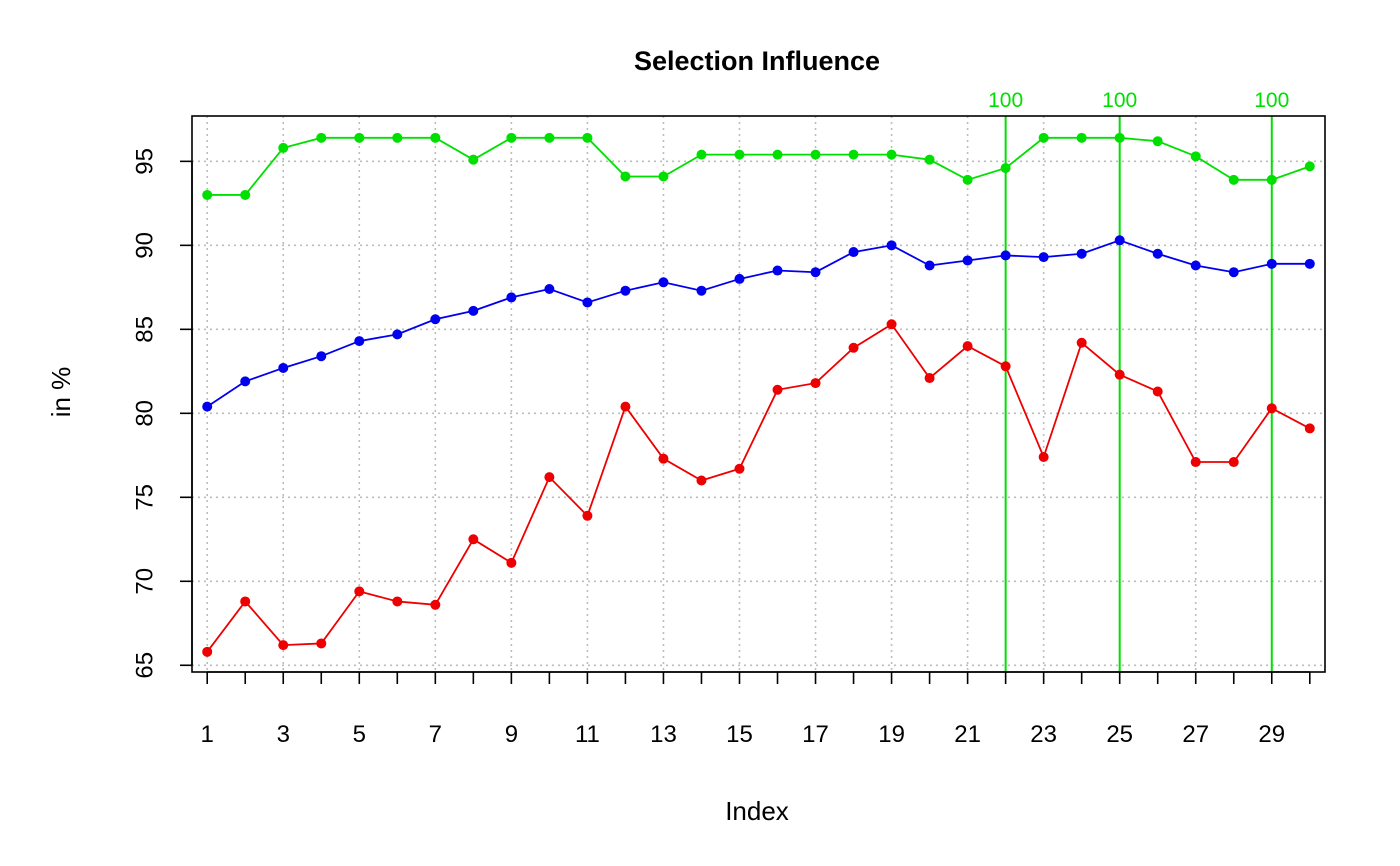 This screenshot has width=1400, height=866. I want to click on x-tick-label: 23, so click(1043, 734).